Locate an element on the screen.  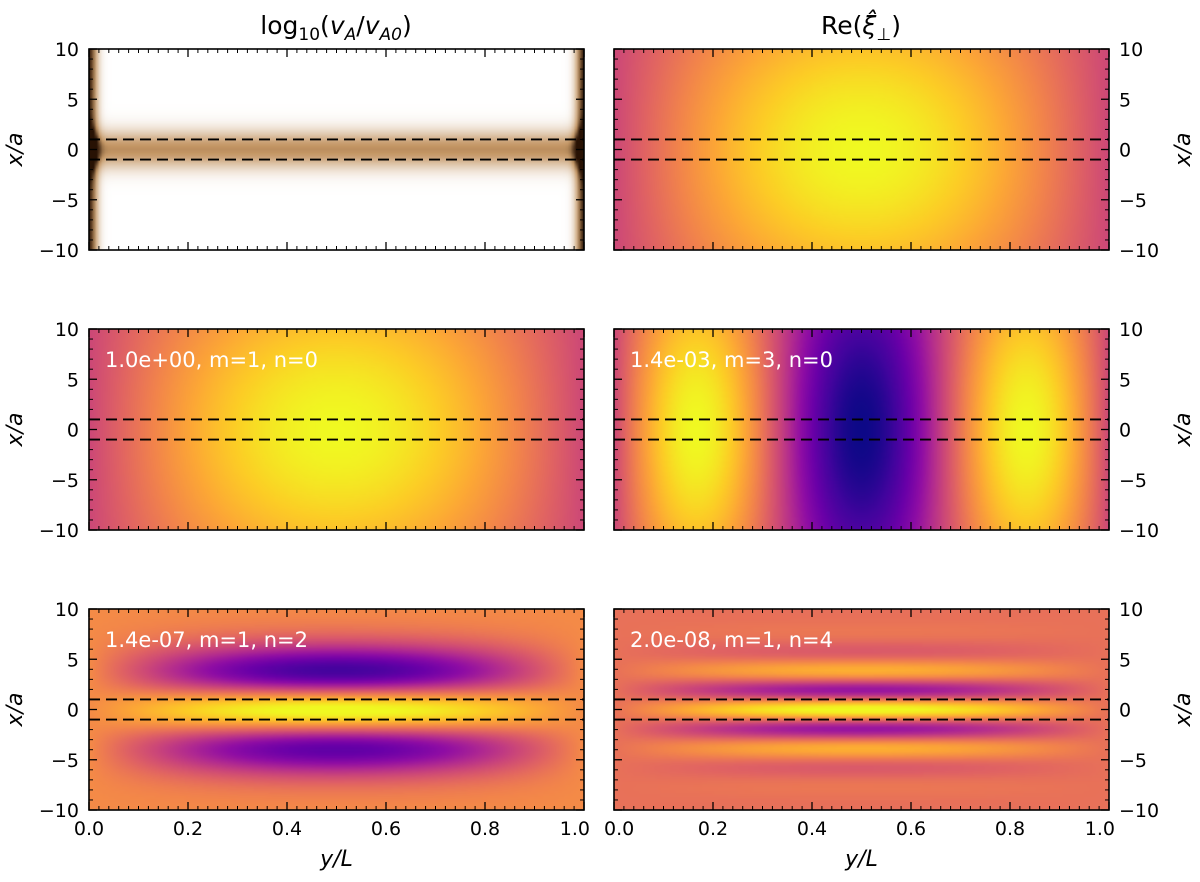
mode-annotation: 1.4e-03, m=3, n=0 is located at coordinates (731, 360).